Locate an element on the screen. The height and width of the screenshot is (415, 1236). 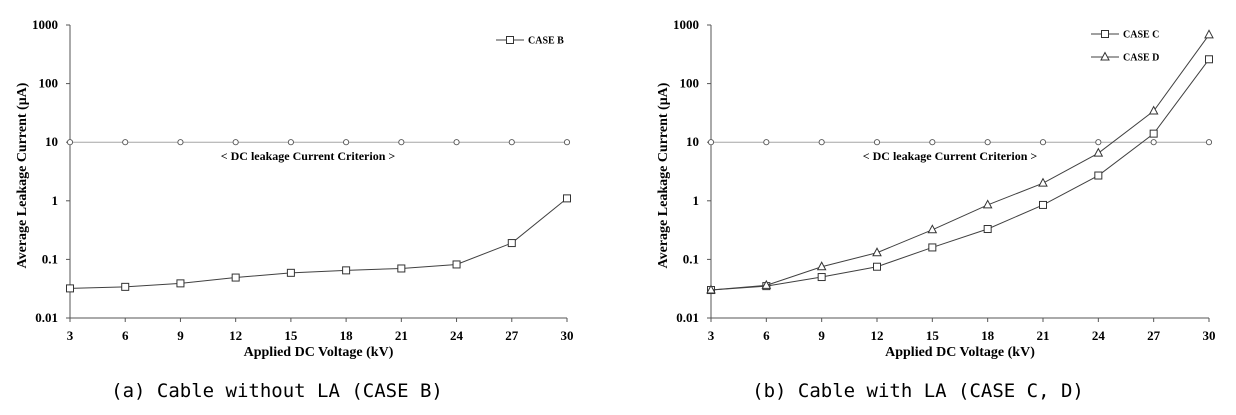
legend-label: CASE B is located at coordinates (546, 41).